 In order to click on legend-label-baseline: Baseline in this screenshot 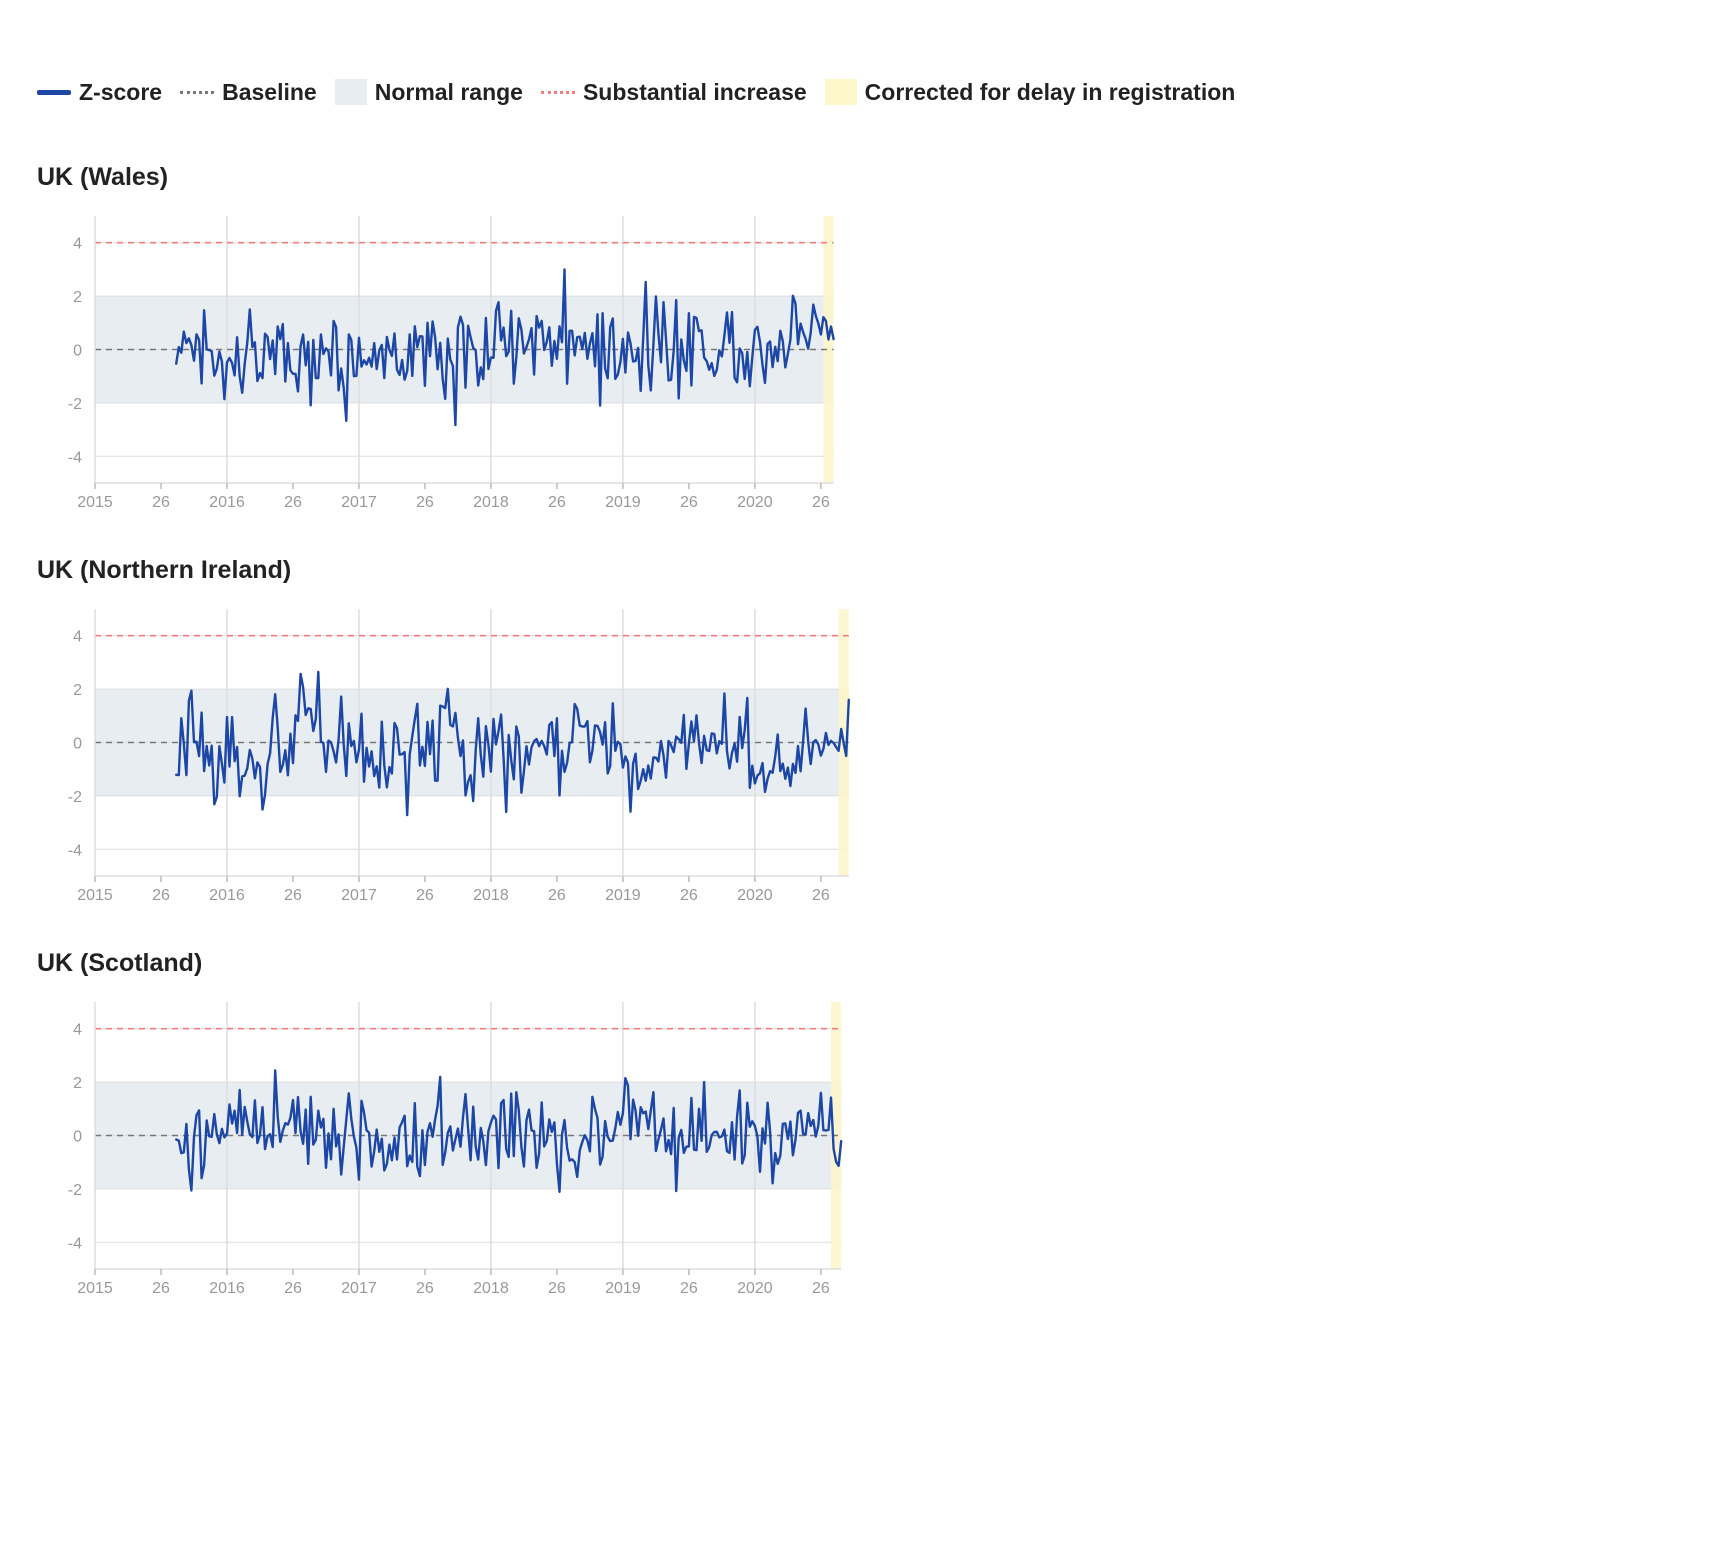, I will do `click(269, 91)`.